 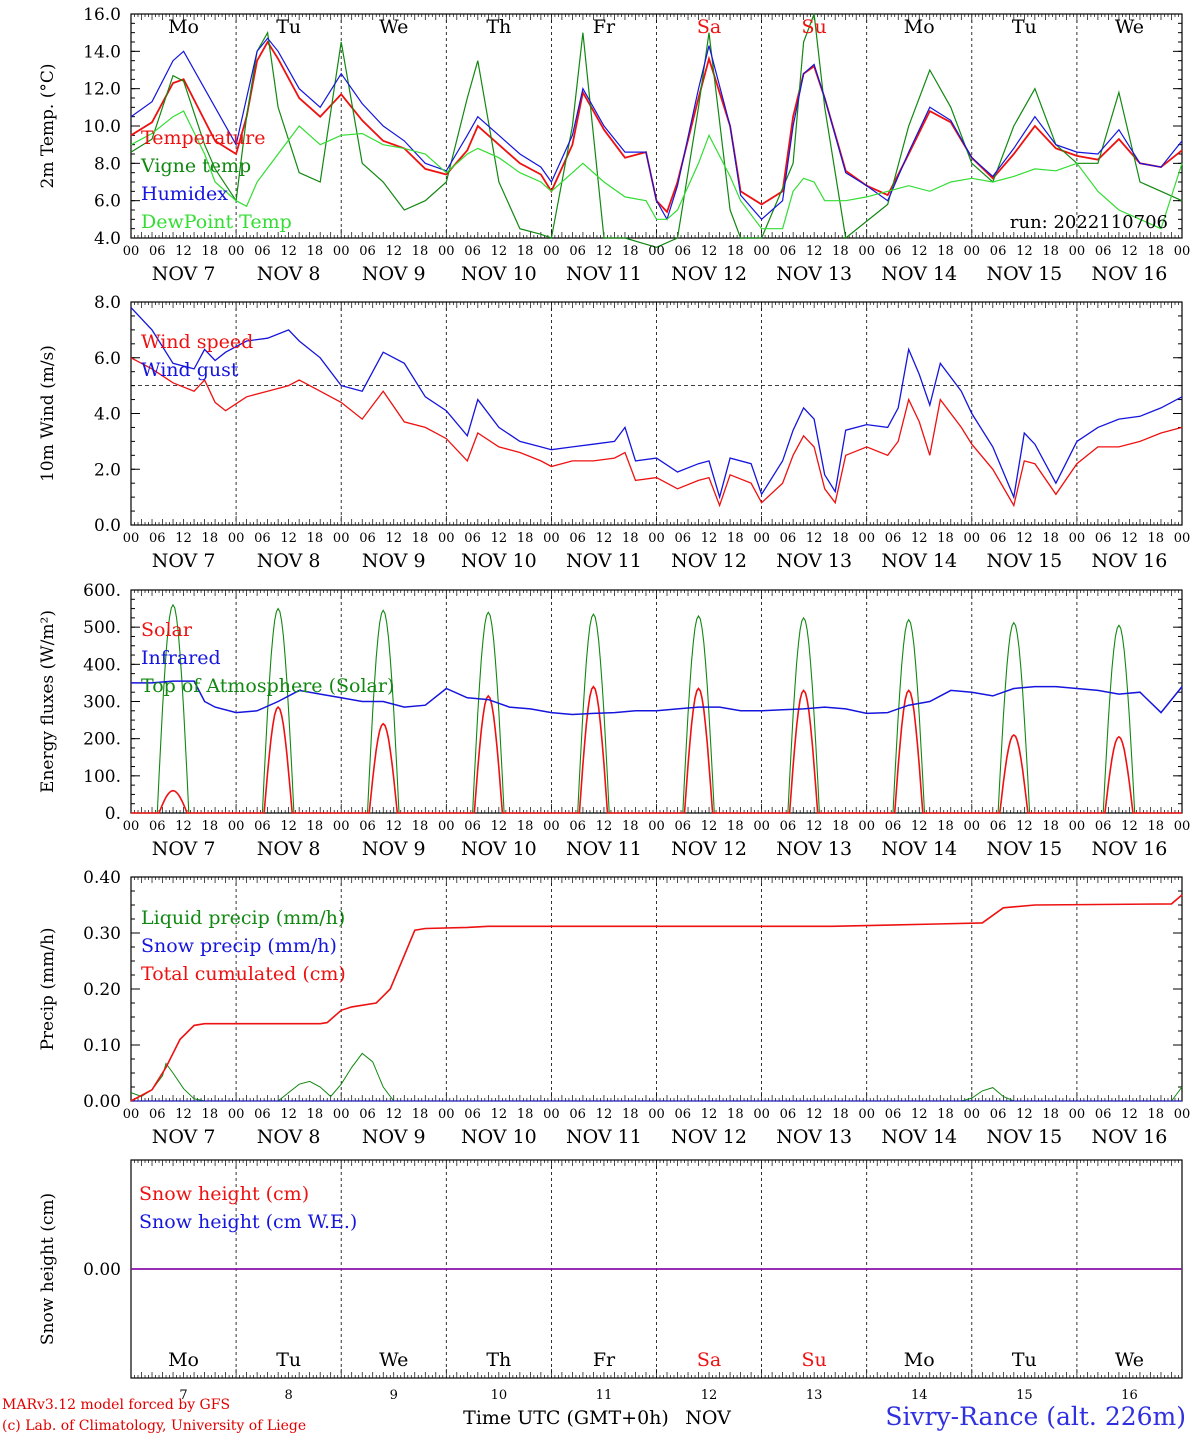 What do you see at coordinates (195, 166) in the screenshot?
I see `legend-vigne-temp: Vigne temp` at bounding box center [195, 166].